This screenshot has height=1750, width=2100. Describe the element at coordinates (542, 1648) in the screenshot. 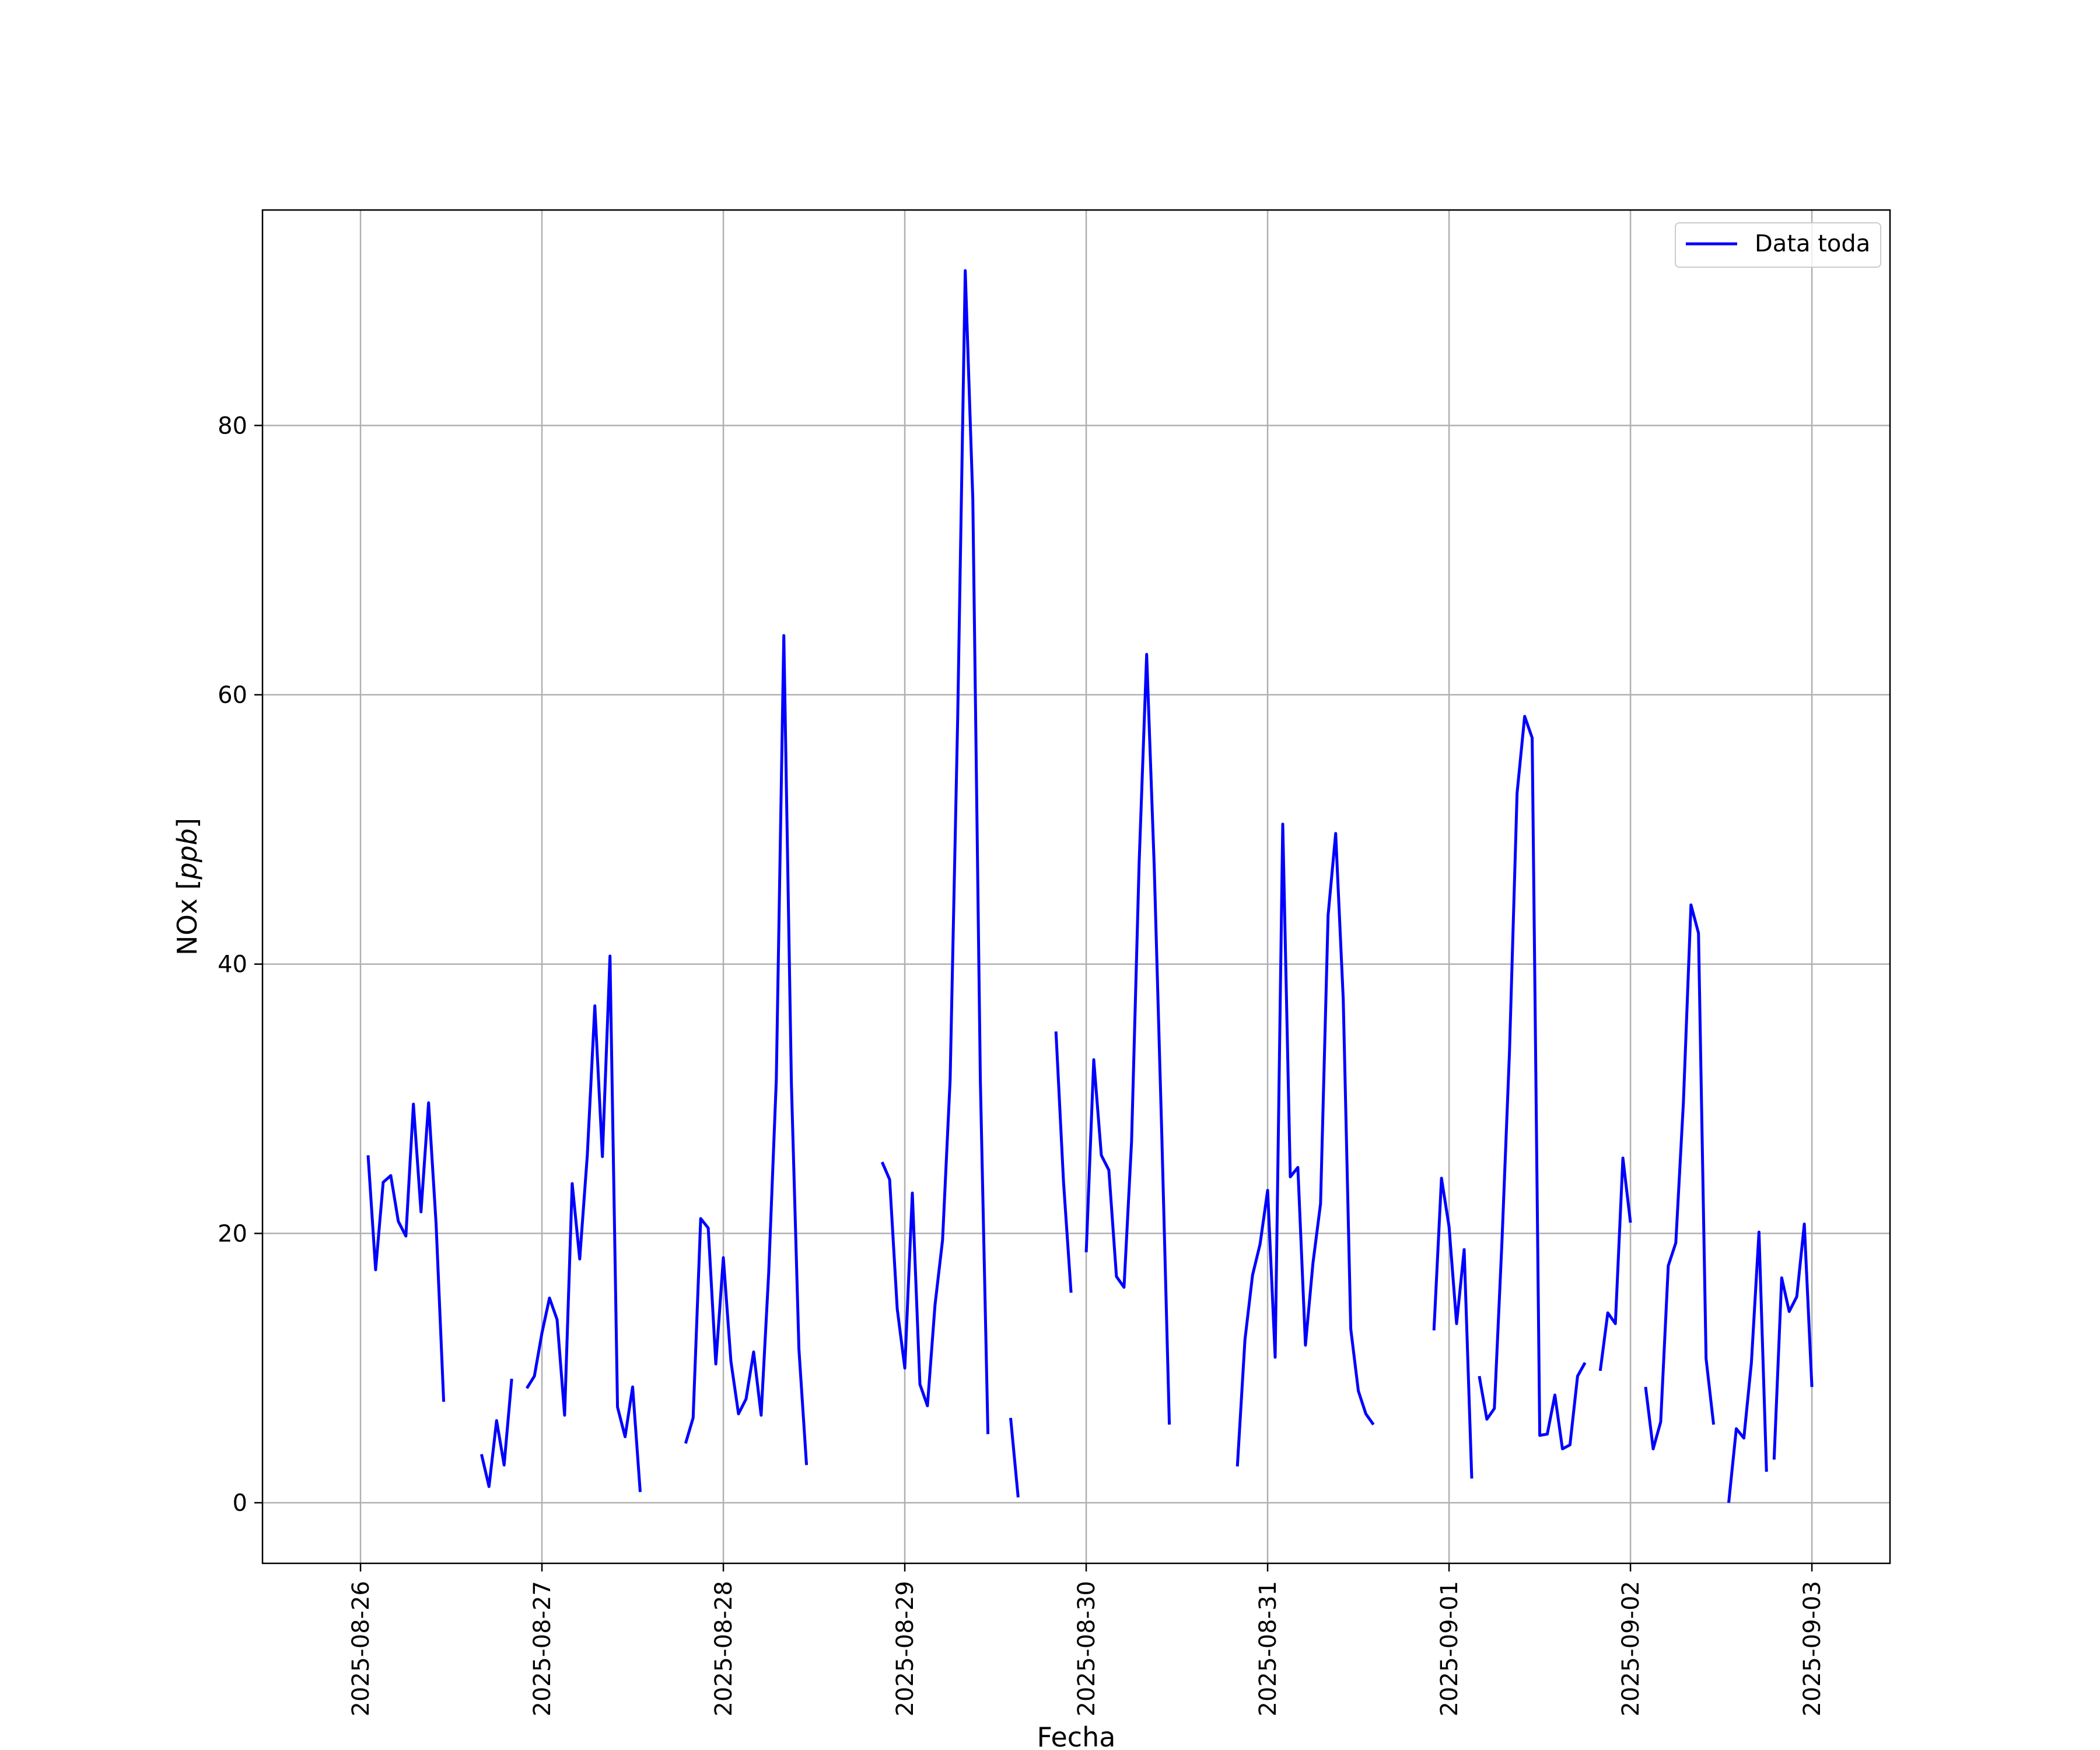

I see `x-tick-label: 2025-08-27` at that location.